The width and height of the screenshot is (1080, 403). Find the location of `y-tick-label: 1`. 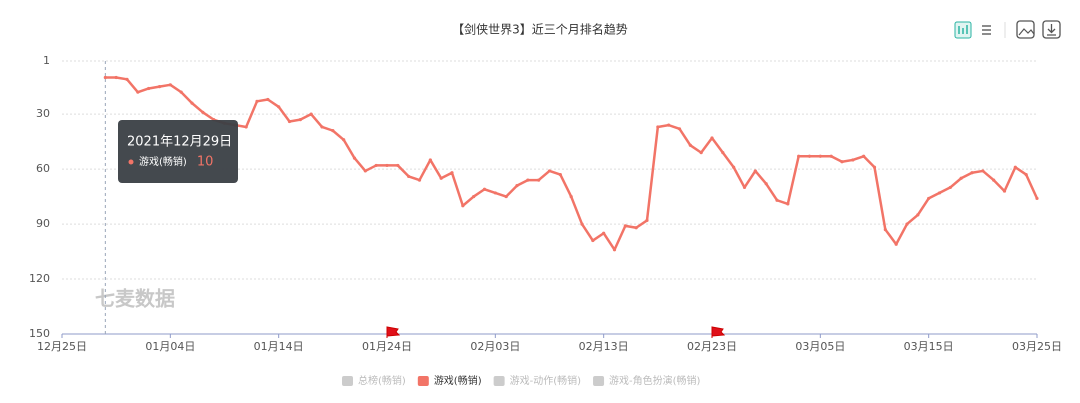

y-tick-label: 1 is located at coordinates (46, 60).